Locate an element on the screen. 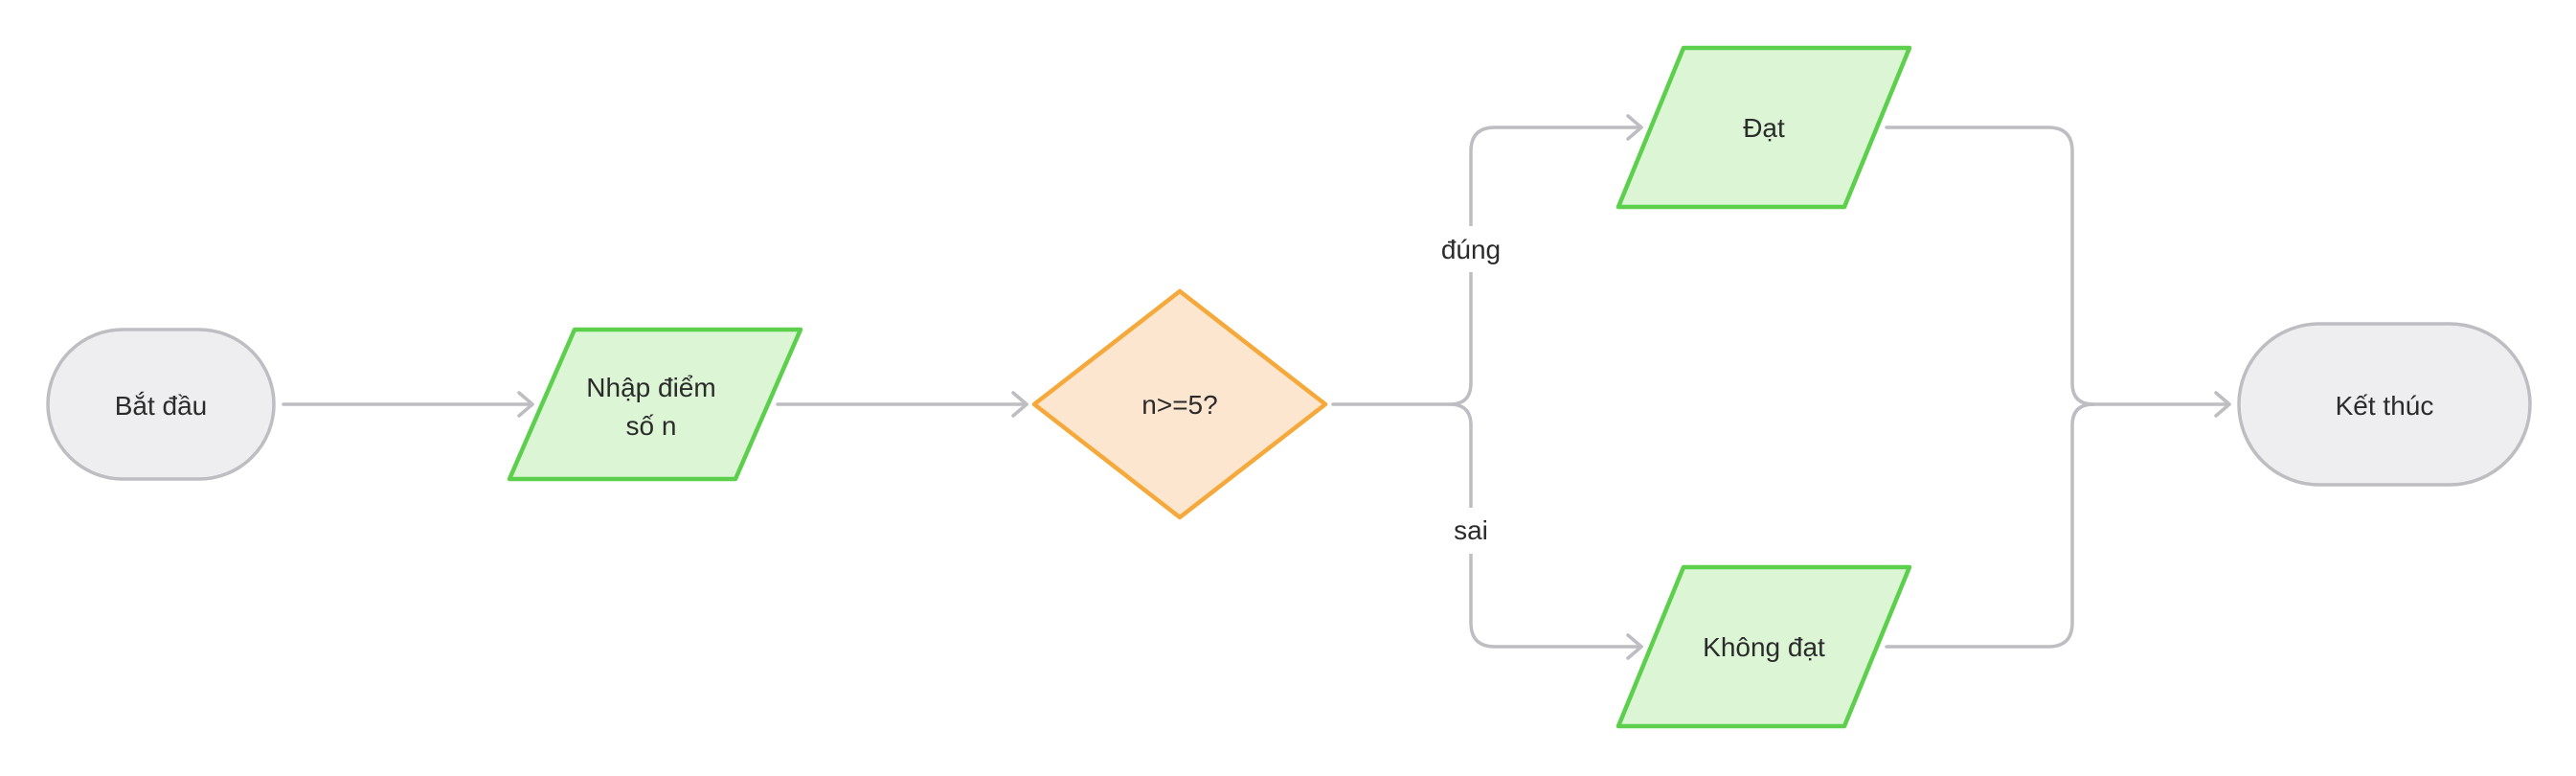  pass-label: Đạt is located at coordinates (1764, 128).